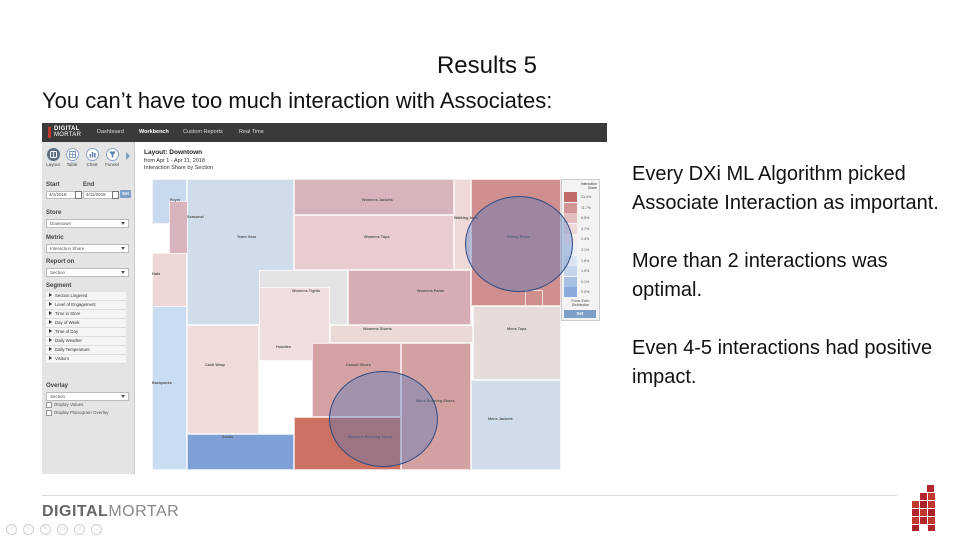 This screenshot has width=960, height=540. What do you see at coordinates (57, 386) in the screenshot?
I see `overlay-label: Overlay` at bounding box center [57, 386].